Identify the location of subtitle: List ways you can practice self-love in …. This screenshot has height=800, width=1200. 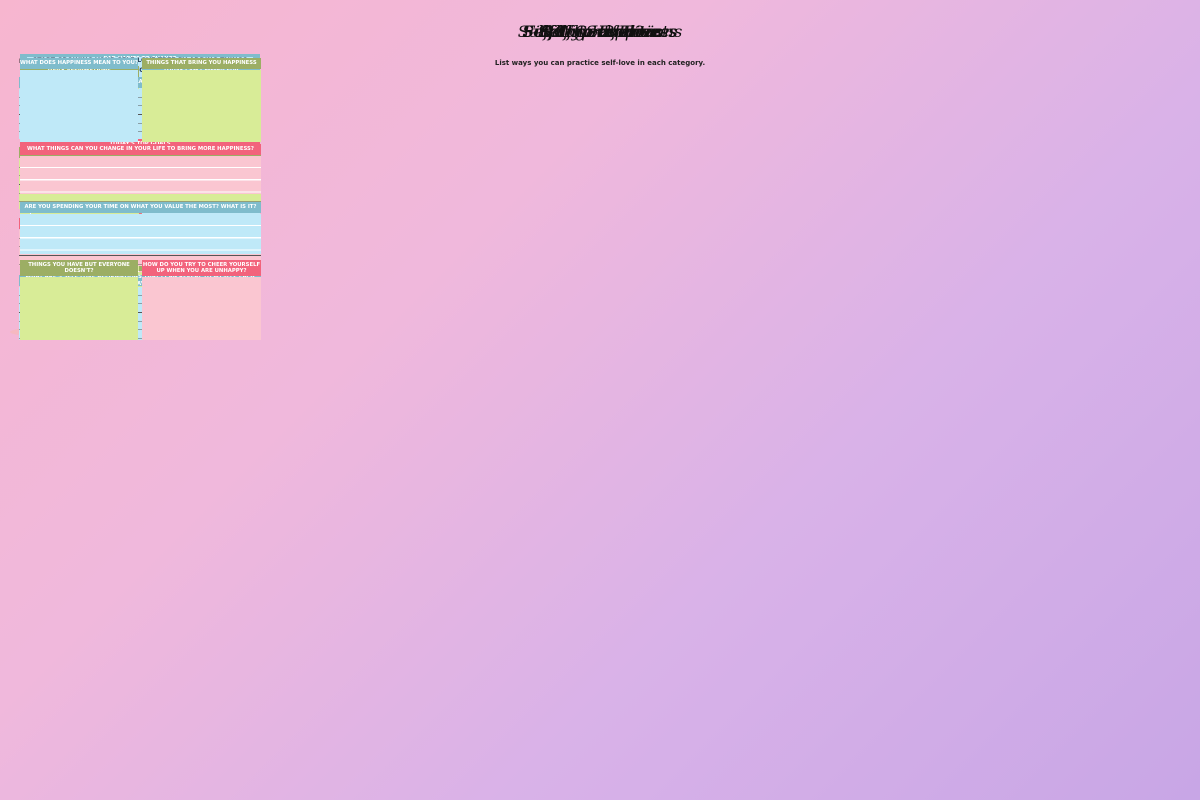
(600, 63).